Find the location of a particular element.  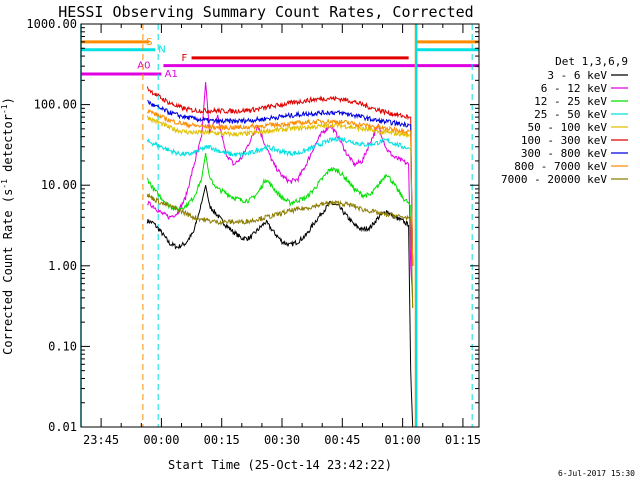

legend-entry: 100 - 300 keV is located at coordinates (564, 140).